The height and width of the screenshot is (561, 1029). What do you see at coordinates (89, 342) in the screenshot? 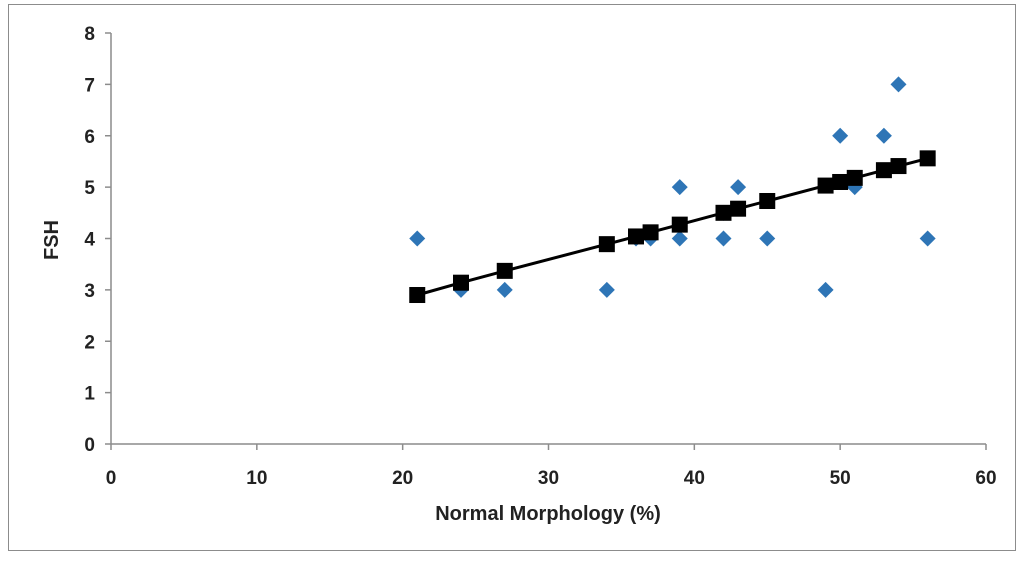
I see `y-tick-label: 2` at bounding box center [89, 342].